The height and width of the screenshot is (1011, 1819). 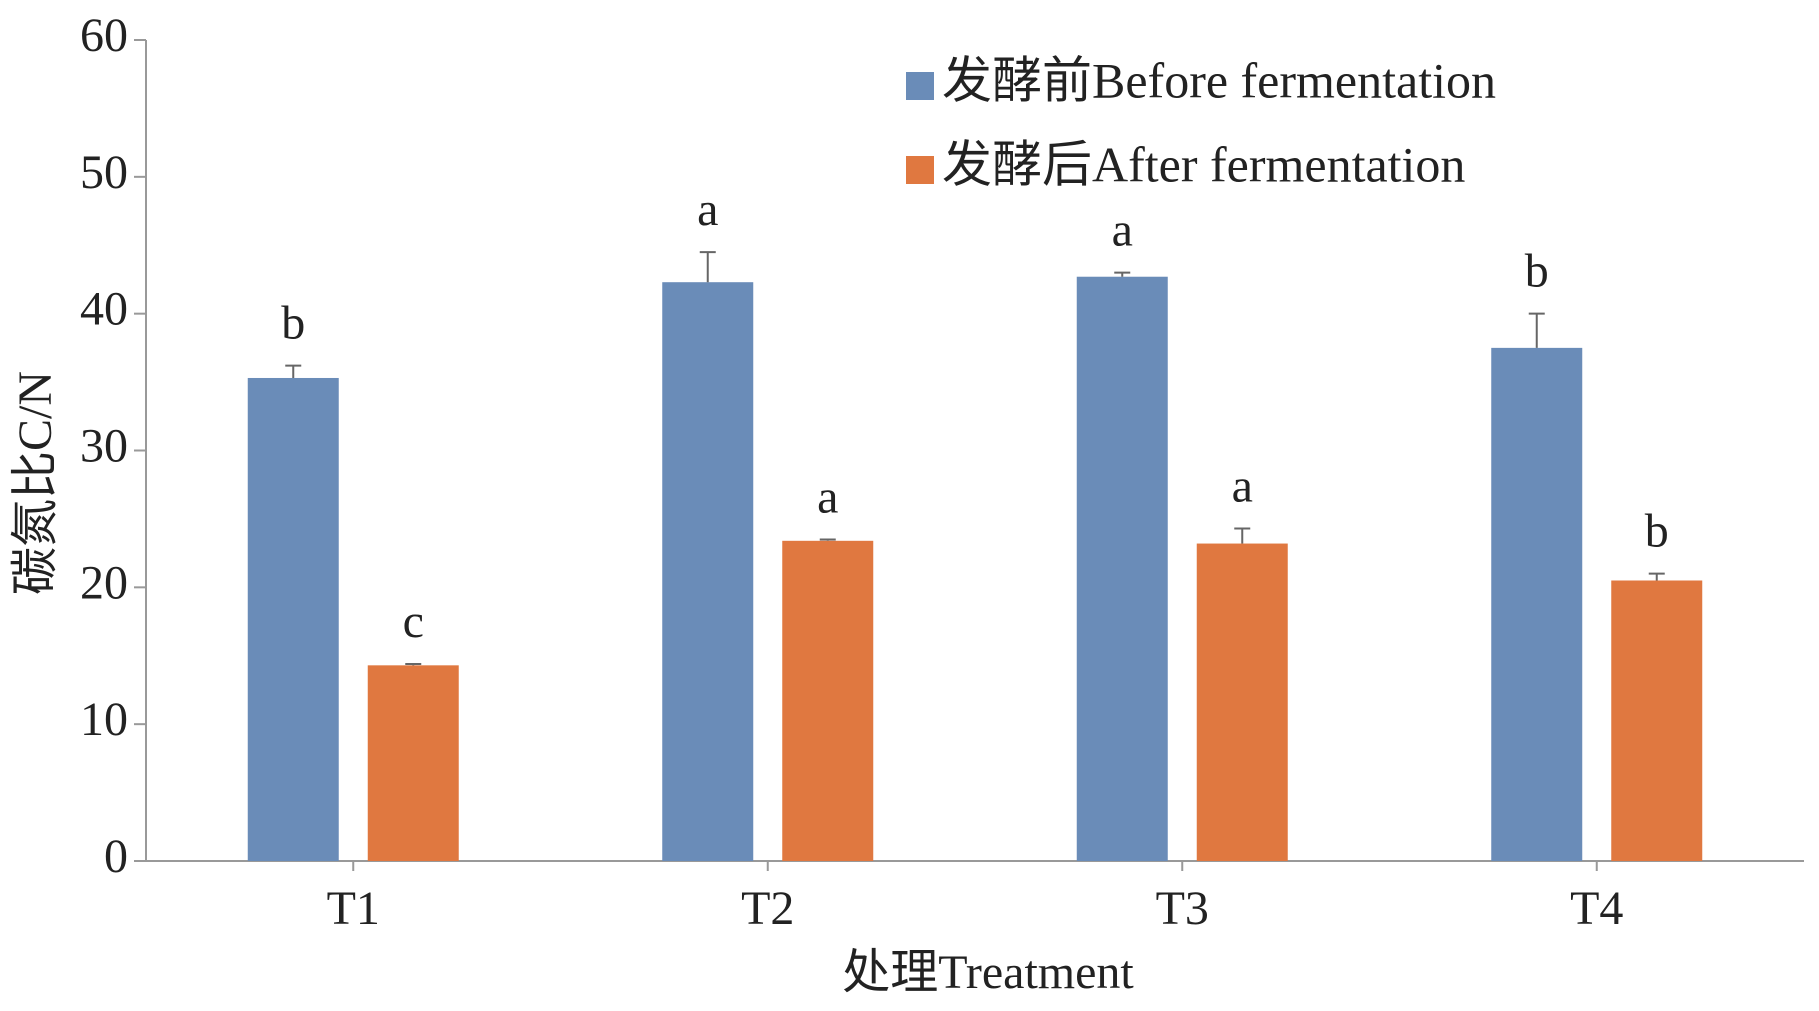 I want to click on y-axis-title: 碳氮比C/N, so click(x=35, y=483).